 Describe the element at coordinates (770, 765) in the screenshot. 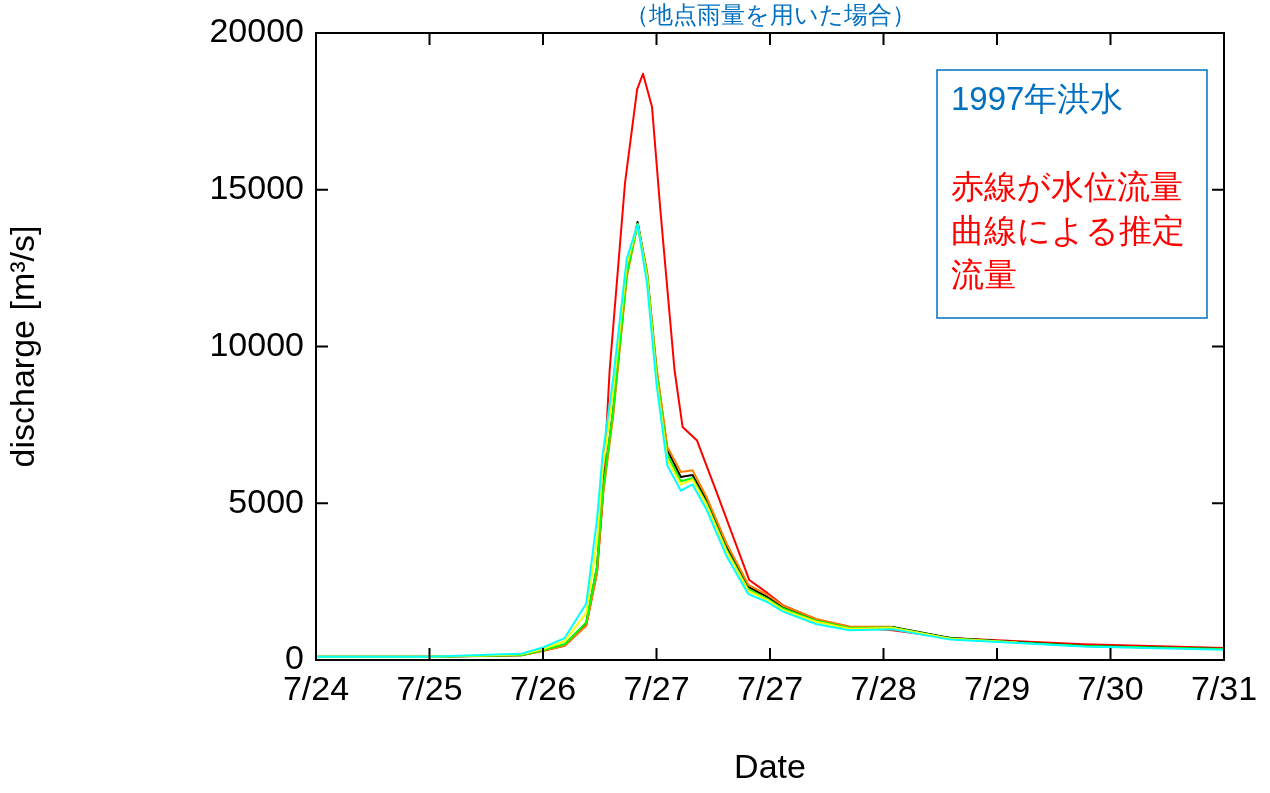

I see `x-axis-title: Date` at that location.